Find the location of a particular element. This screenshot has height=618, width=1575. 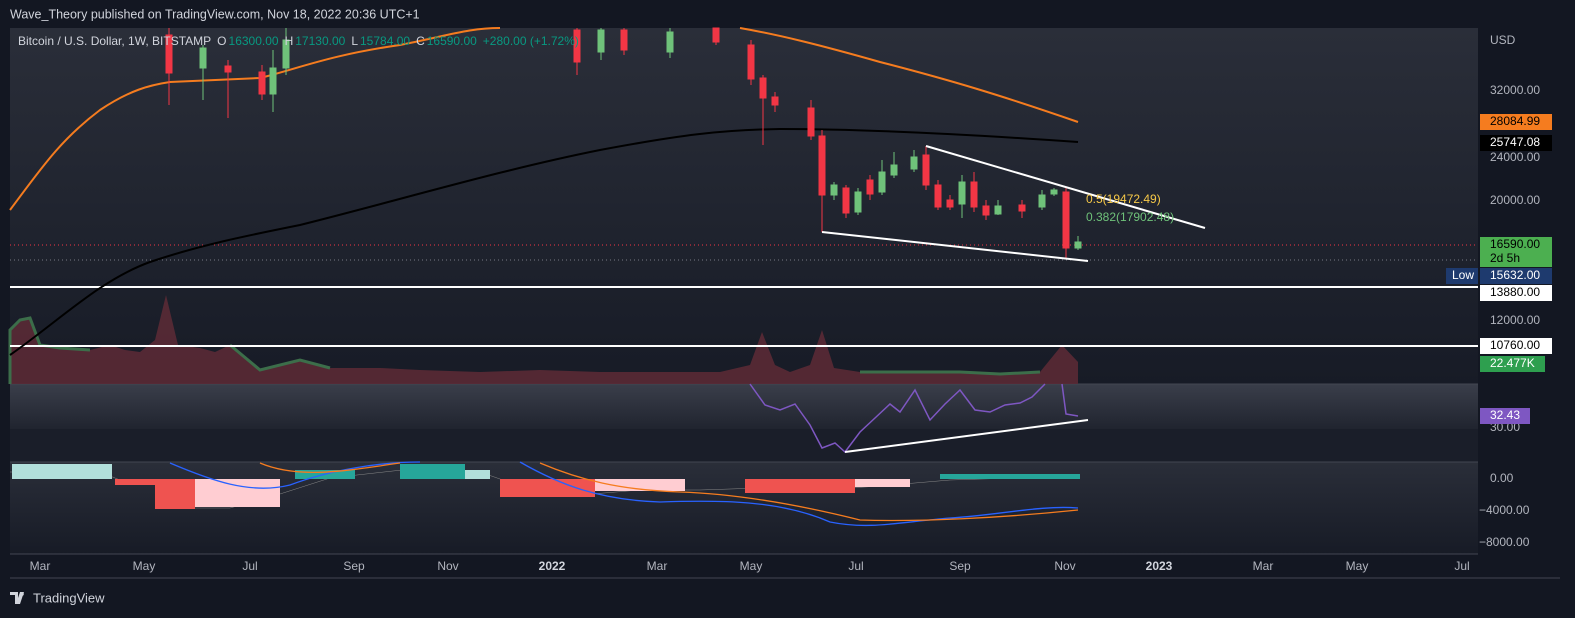

value: 16300.00 is located at coordinates (254, 41).